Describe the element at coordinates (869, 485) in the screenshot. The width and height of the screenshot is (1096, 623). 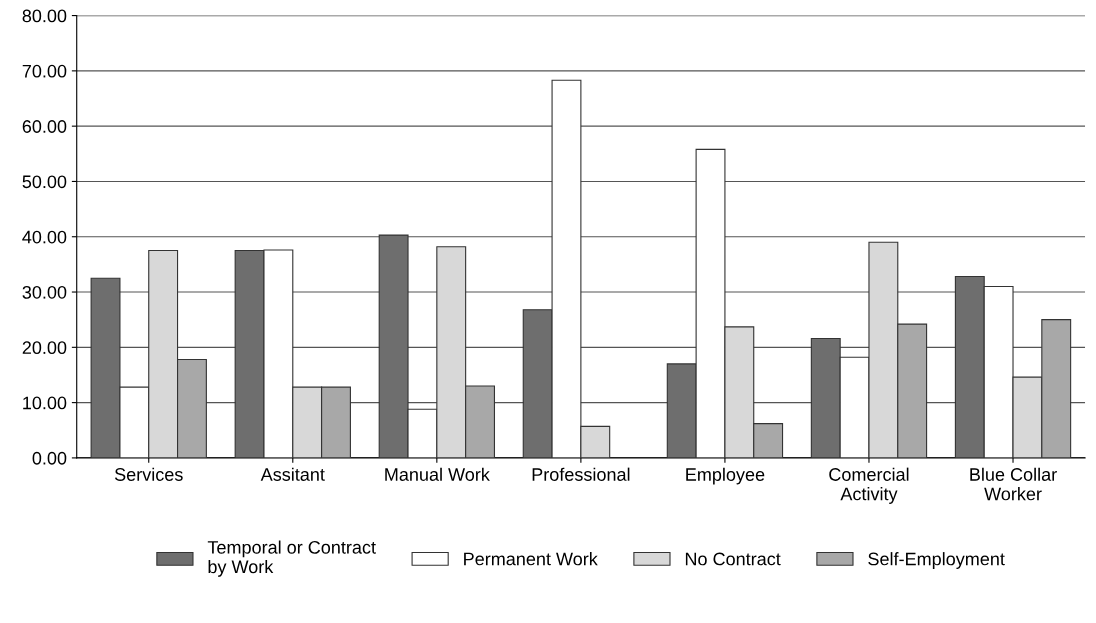
I see `x-tick-label: Comercial Activity` at that location.